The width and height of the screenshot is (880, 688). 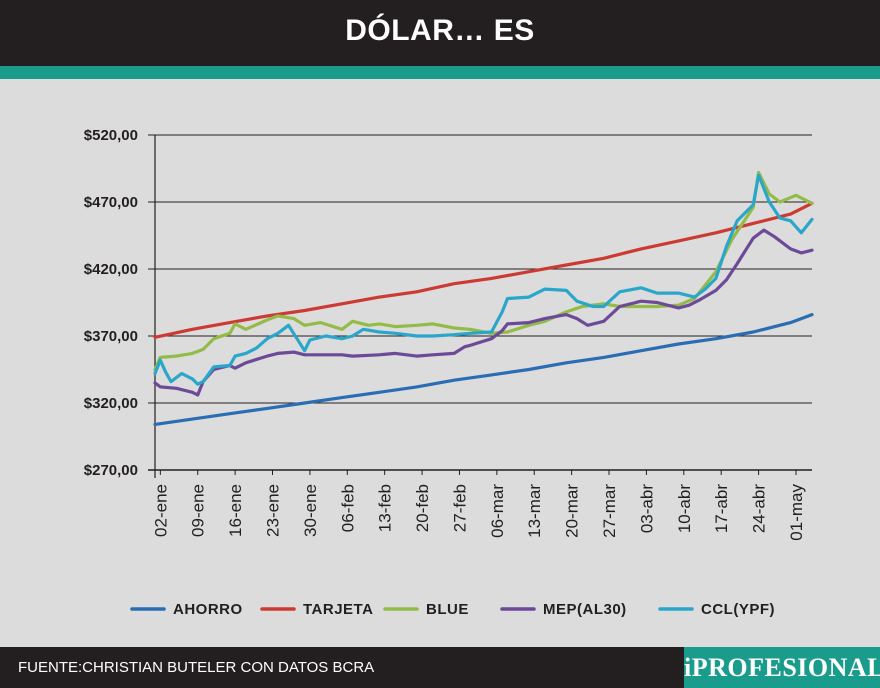 I want to click on x-tick-label: 24-abr, so click(x=759, y=508).